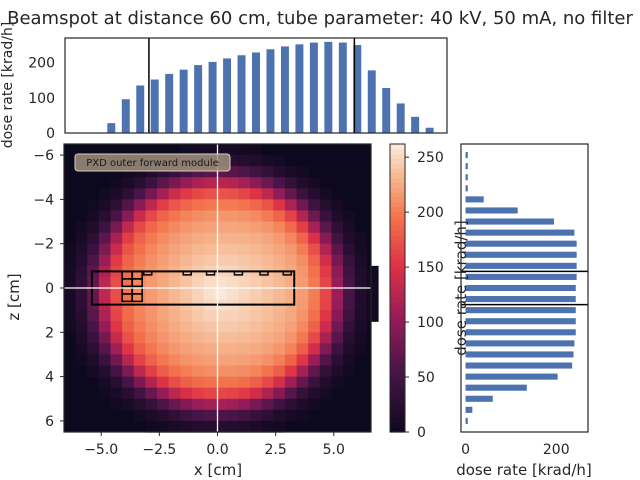  I want to click on top-y-tick-label: 0, so click(50, 134).